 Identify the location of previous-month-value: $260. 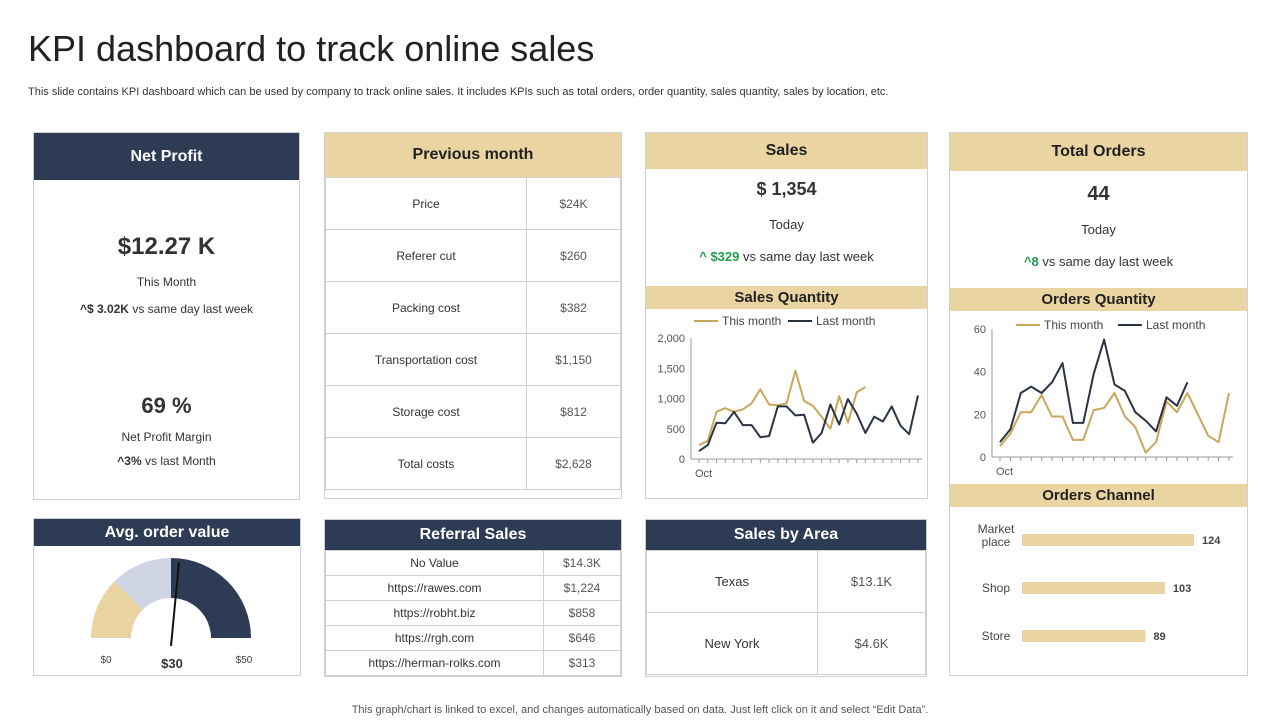
(573, 255).